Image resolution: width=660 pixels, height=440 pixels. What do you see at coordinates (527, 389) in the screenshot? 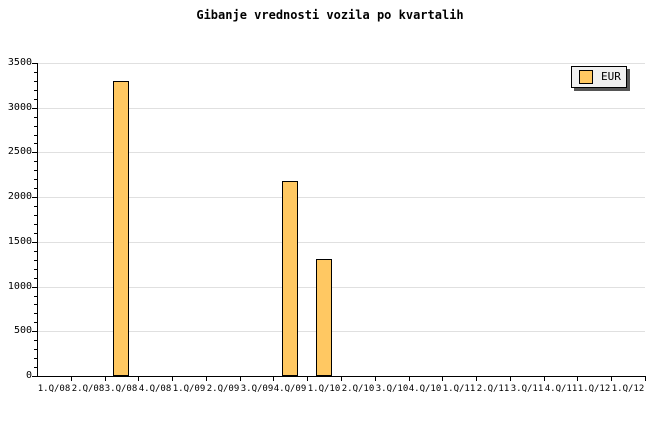
I see `x-axis-tick-label: 3.Q/11` at bounding box center [527, 389].